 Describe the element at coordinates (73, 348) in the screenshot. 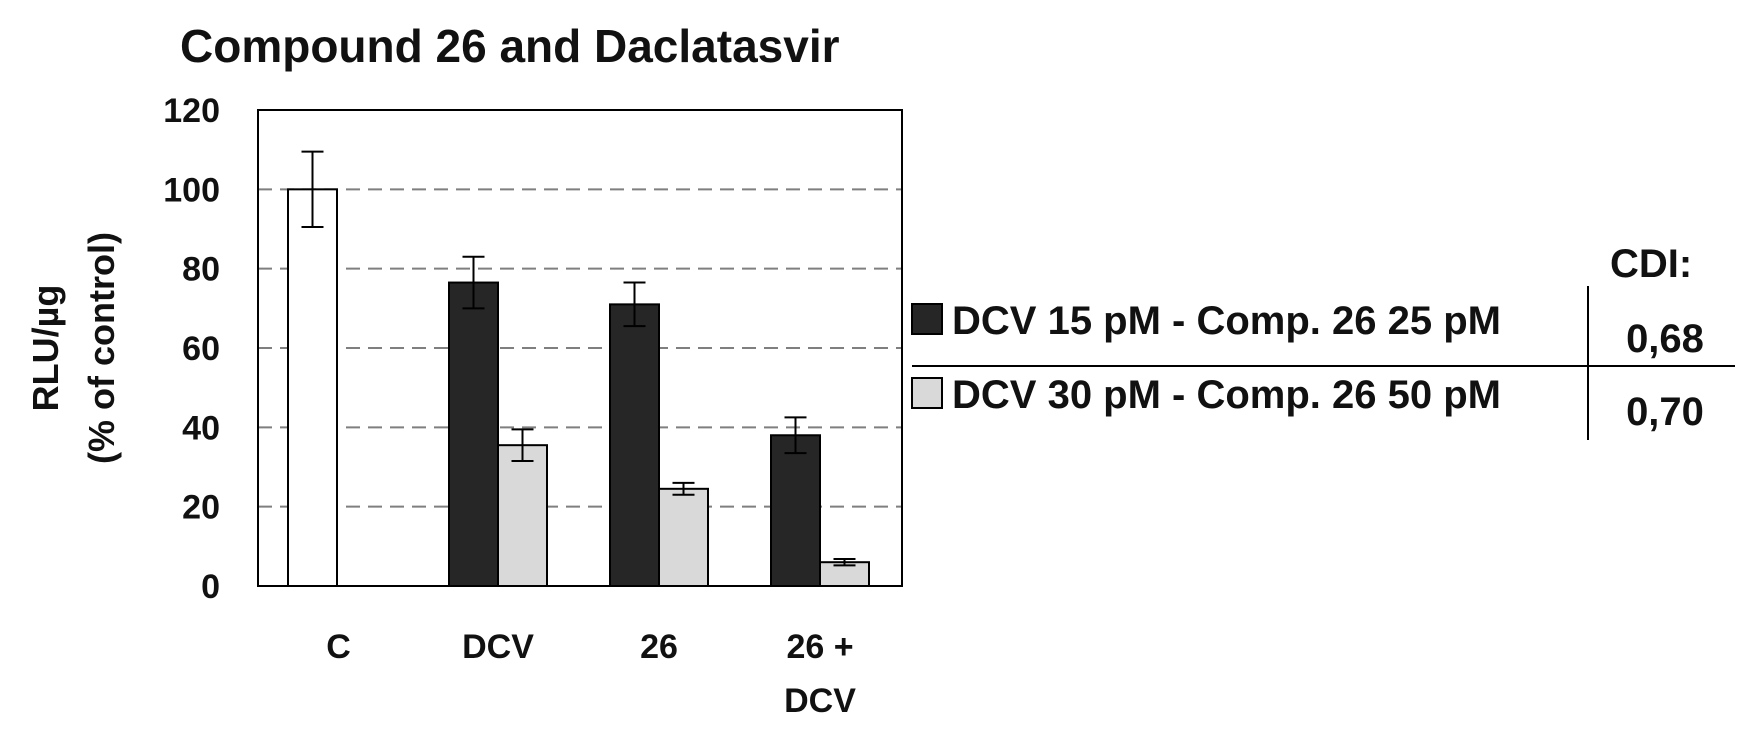

I see `y-axis-label: RLU/µg (% of control)` at that location.